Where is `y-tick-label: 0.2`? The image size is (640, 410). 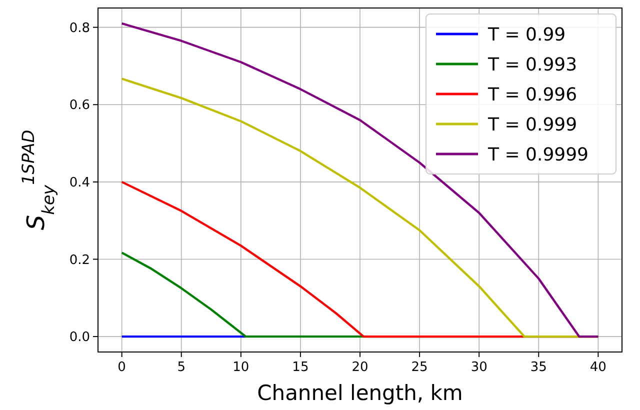 y-tick-label: 0.2 is located at coordinates (79, 260).